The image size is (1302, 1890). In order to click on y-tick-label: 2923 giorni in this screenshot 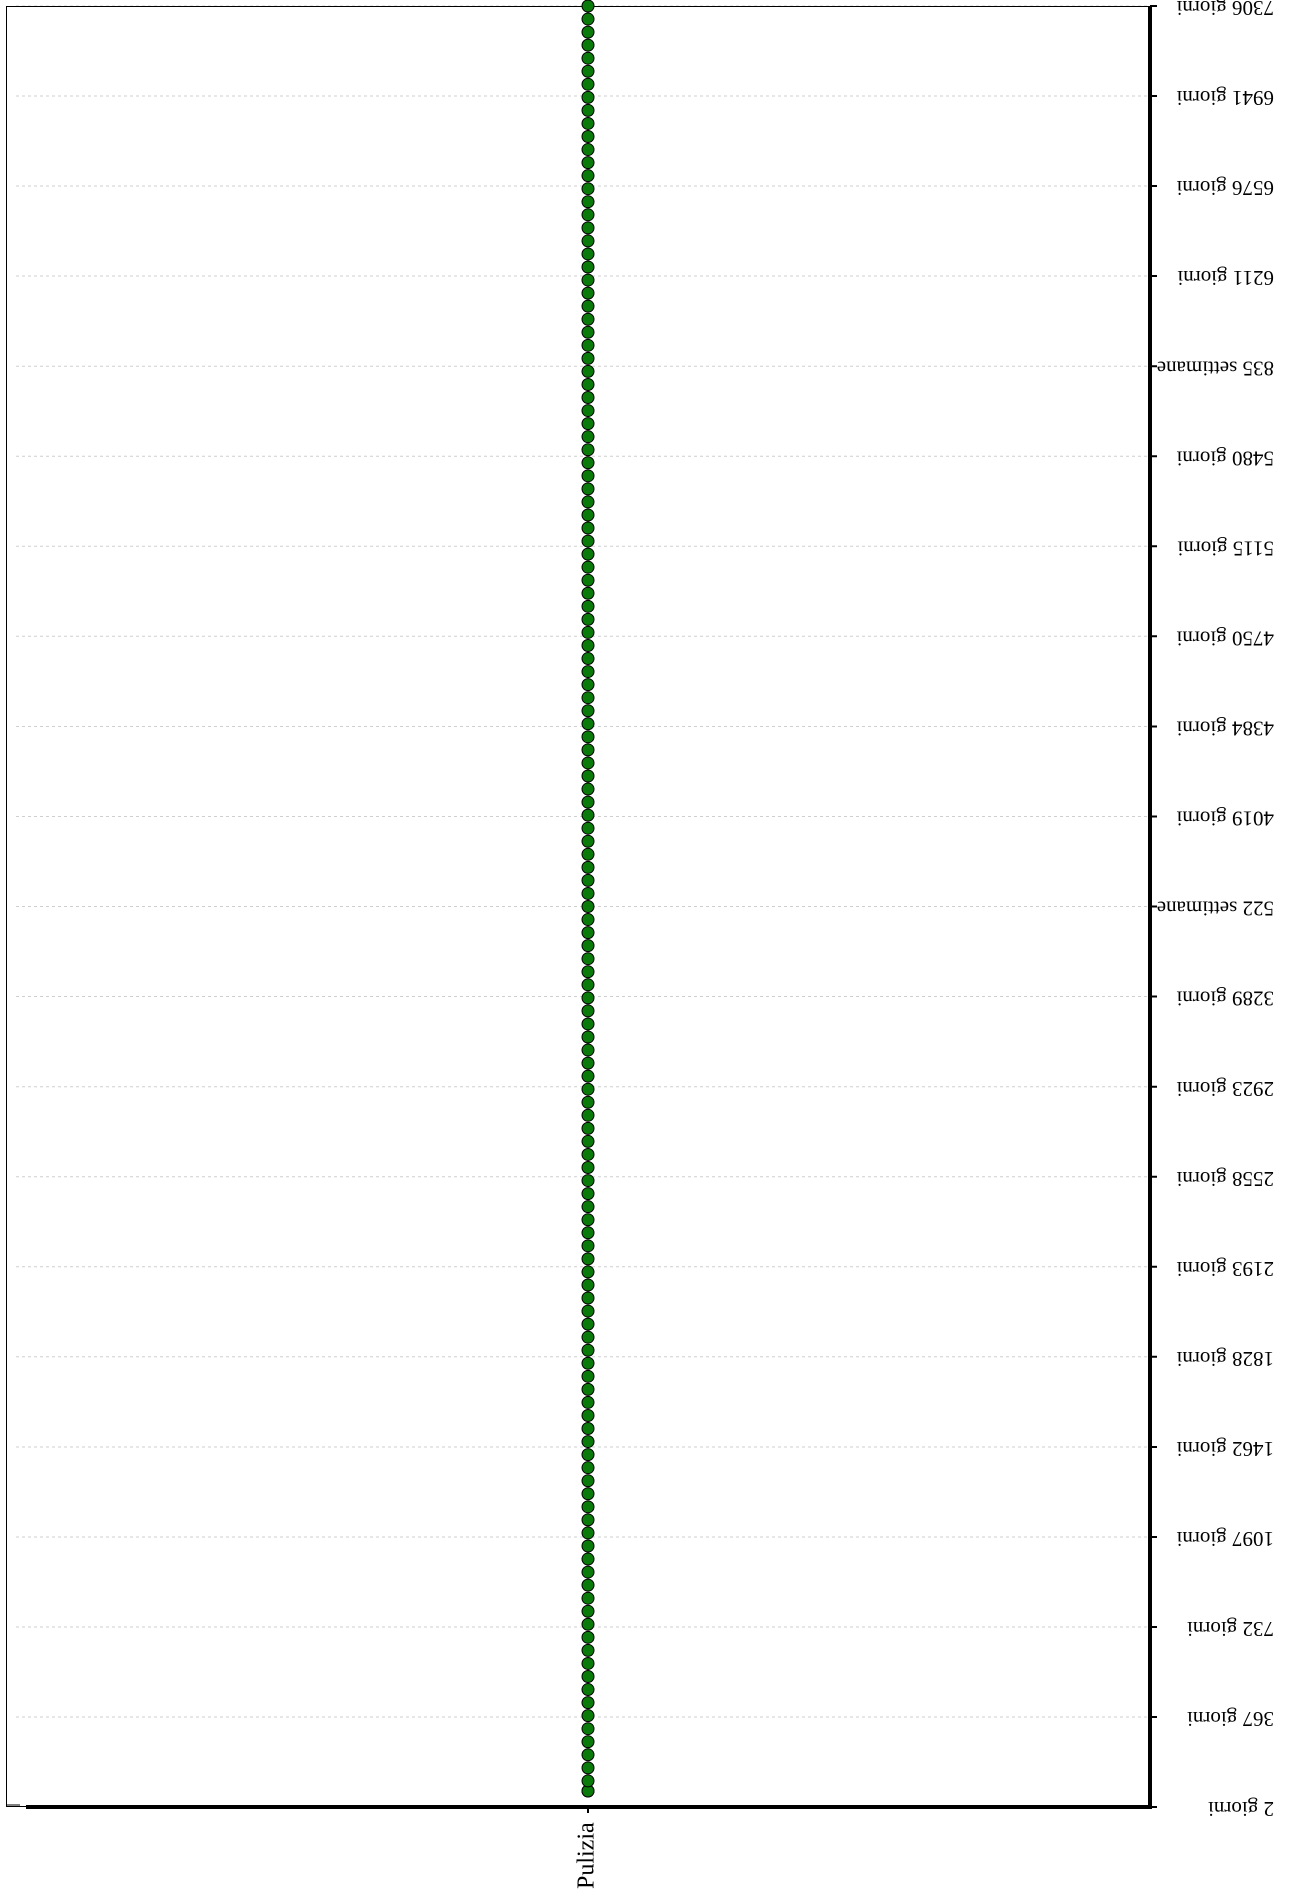, I will do `click(1225, 1089)`.